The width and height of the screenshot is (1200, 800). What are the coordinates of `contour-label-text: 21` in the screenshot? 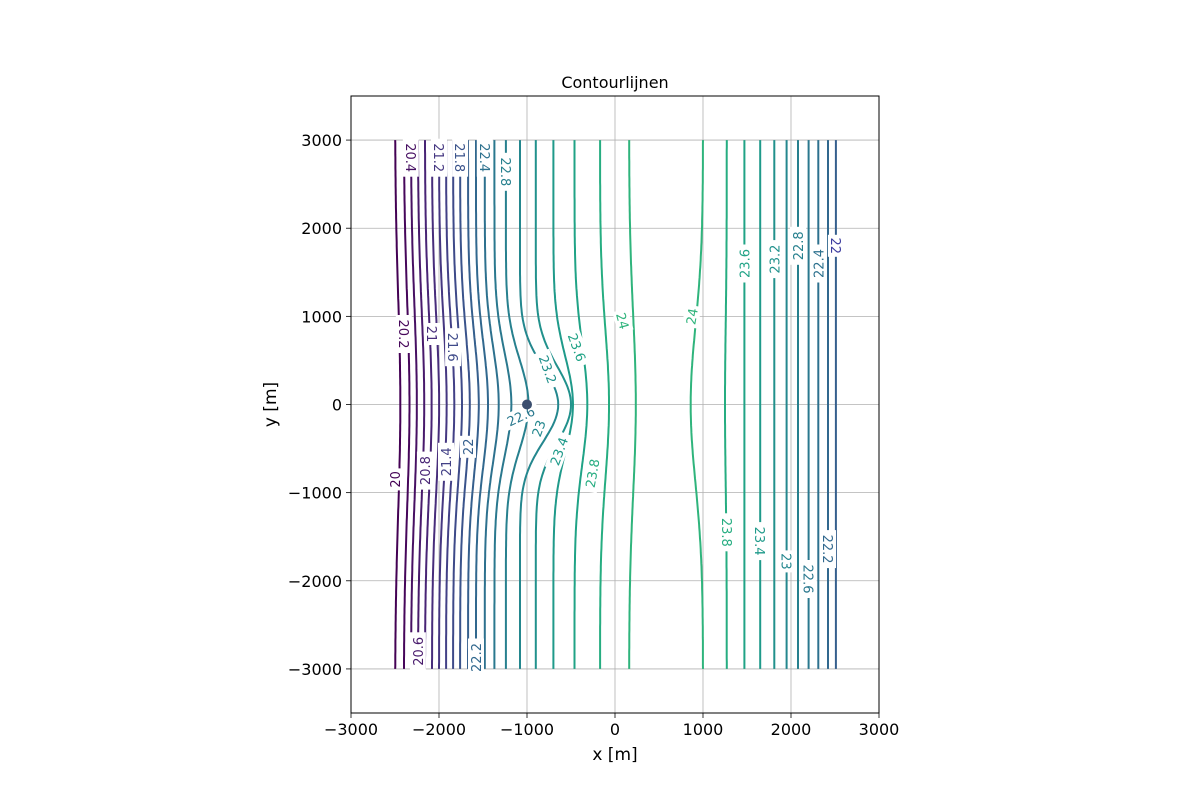 It's located at (430, 334).